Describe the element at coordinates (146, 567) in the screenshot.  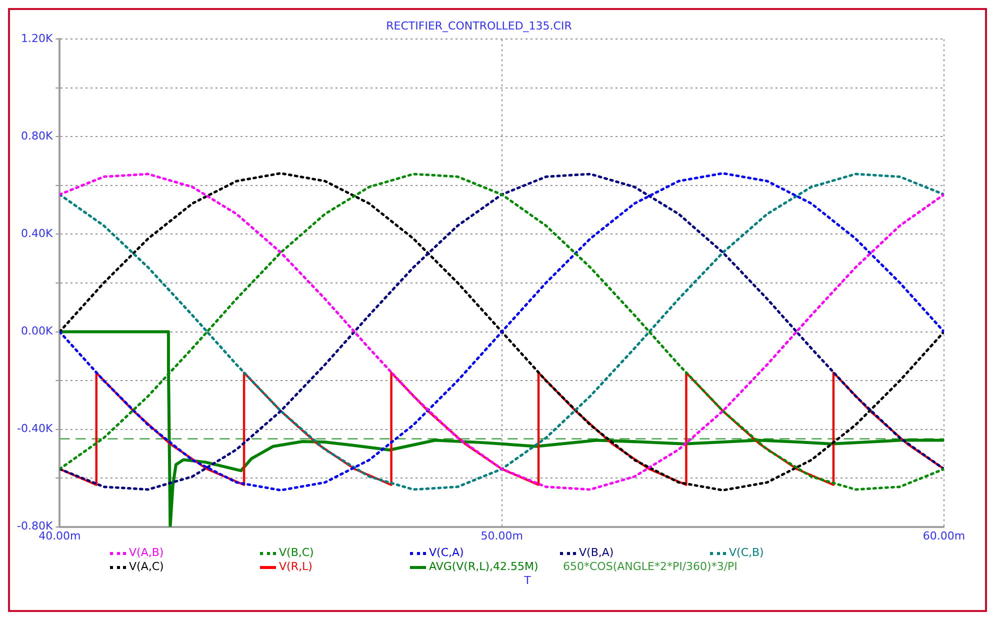
I see `legend-label: V(A,C)` at that location.